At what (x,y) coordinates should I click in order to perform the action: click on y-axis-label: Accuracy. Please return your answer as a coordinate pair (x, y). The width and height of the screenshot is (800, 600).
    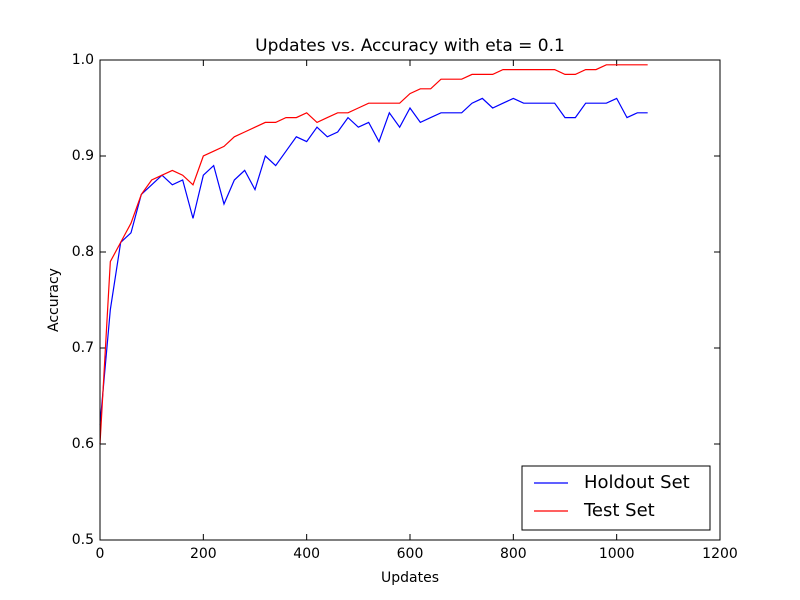
    Looking at the image, I should click on (54, 300).